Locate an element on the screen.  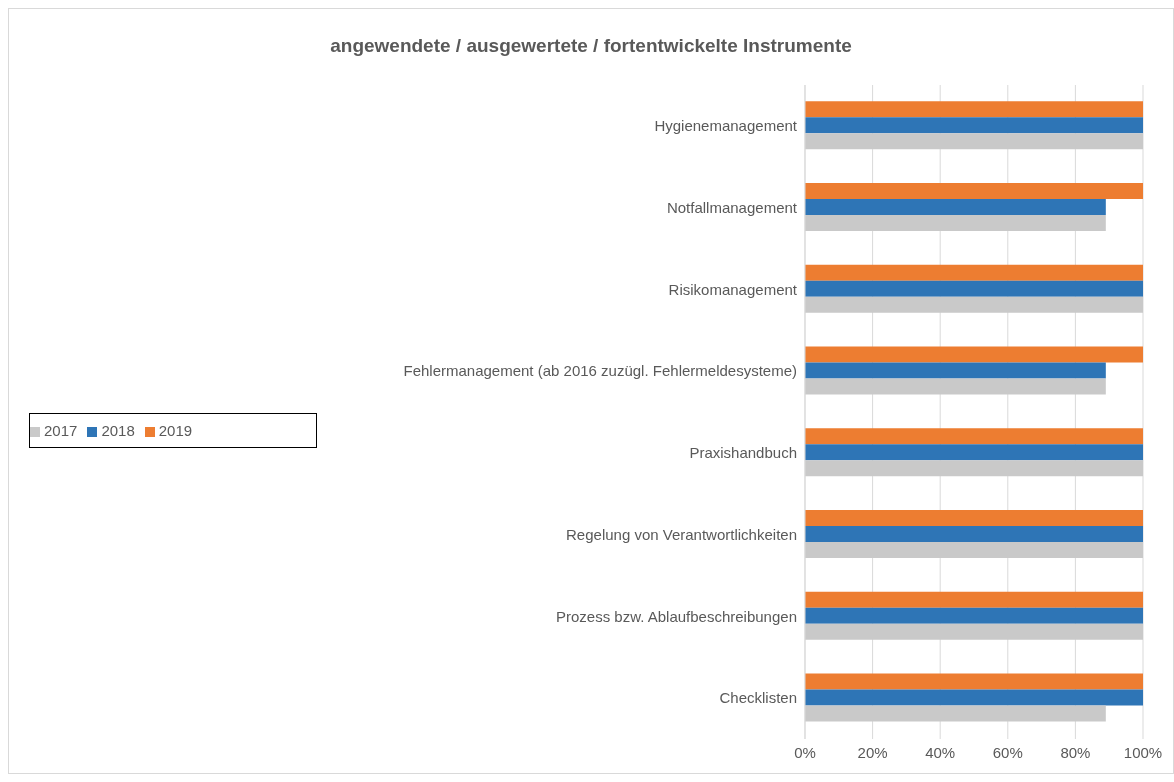
y-tick-label: Checklisten is located at coordinates (758, 698).